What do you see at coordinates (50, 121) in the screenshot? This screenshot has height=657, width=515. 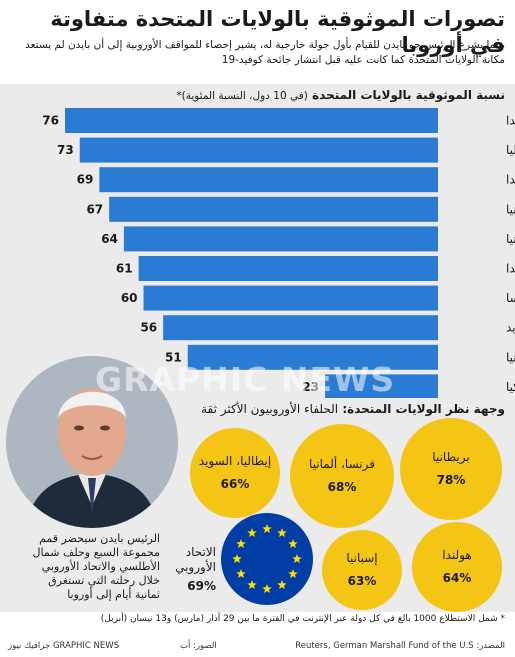 I see `bar-value-label: 76` at bounding box center [50, 121].